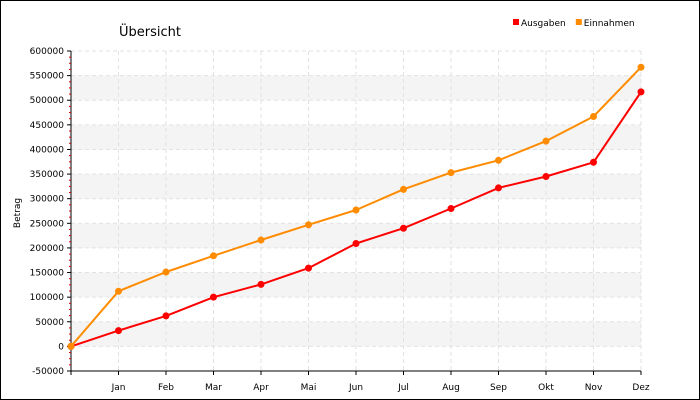 Image resolution: width=700 pixels, height=400 pixels. I want to click on y-tick-label: -50000, so click(48, 372).